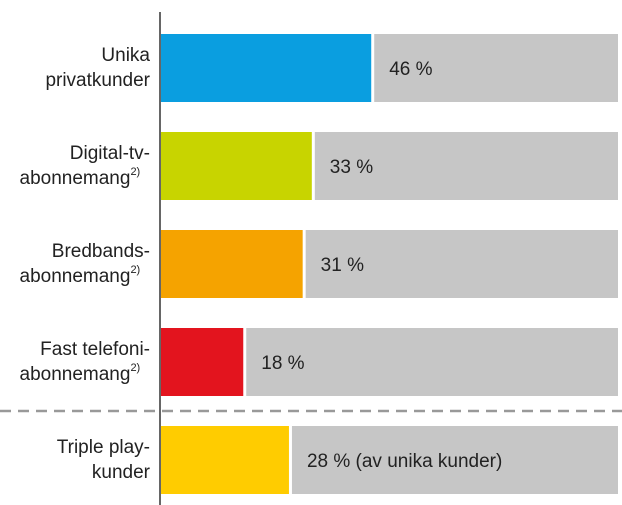 The image size is (622, 505). I want to click on category-label: Unika privatkunder, so click(97, 68).